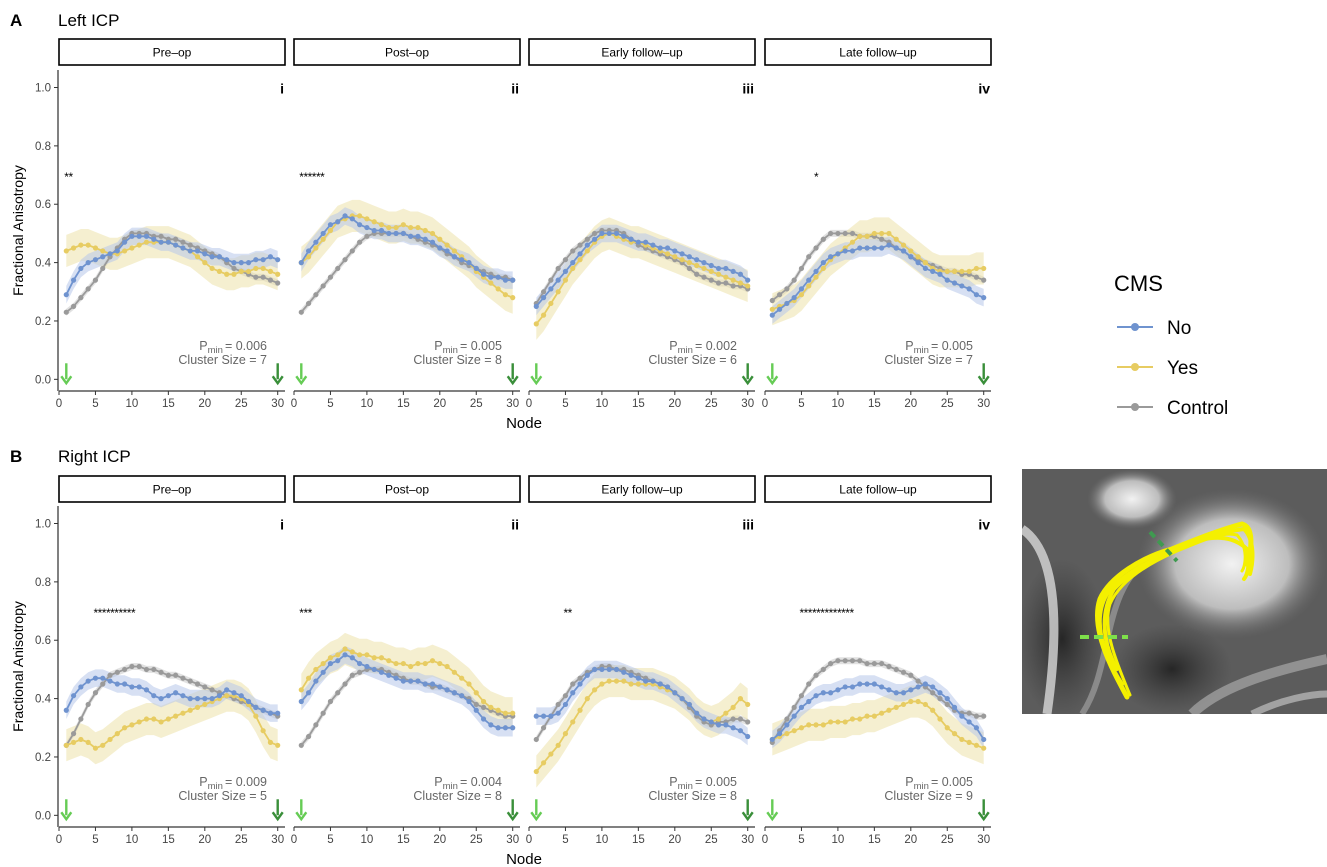 This screenshot has height=867, width=1327. What do you see at coordinates (874, 404) in the screenshot?
I see `x-tick-label: 15` at bounding box center [874, 404].